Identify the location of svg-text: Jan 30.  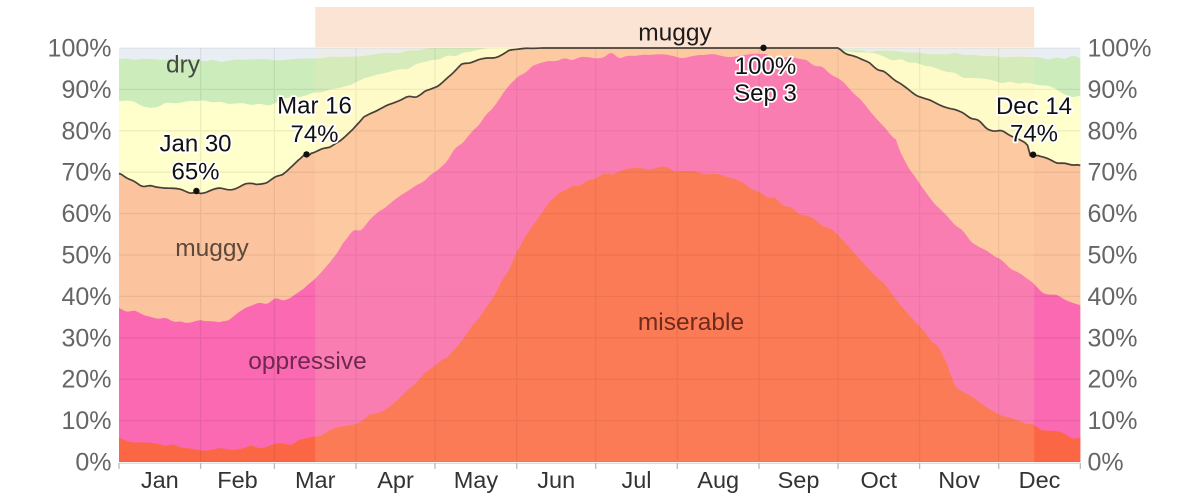
(195, 144).